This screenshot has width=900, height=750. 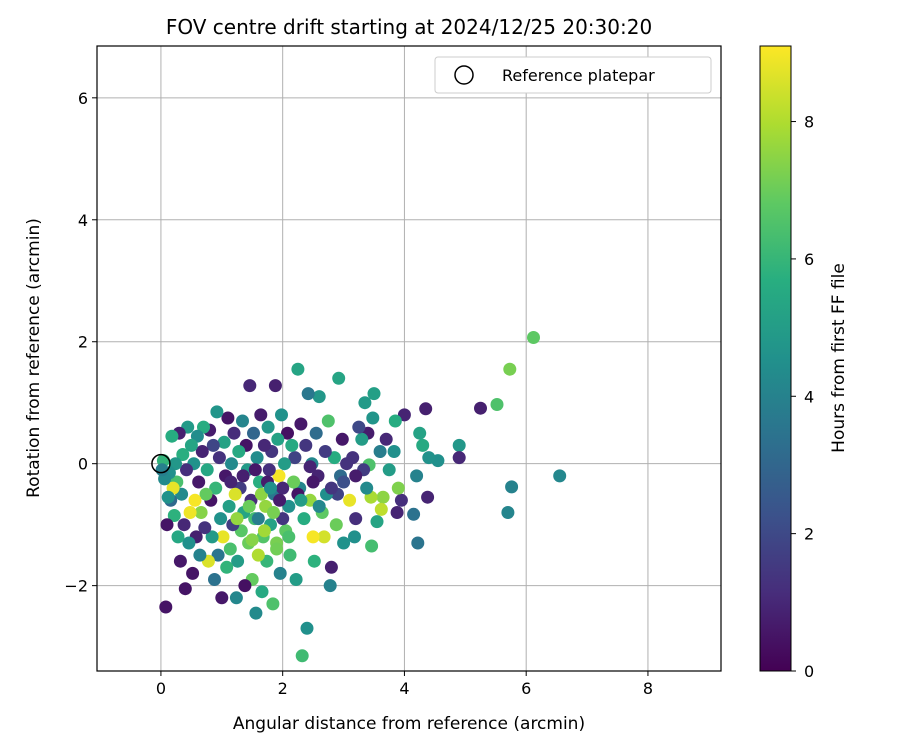 What do you see at coordinates (76, 586) in the screenshot?
I see `y-tick-label: −2` at bounding box center [76, 586].